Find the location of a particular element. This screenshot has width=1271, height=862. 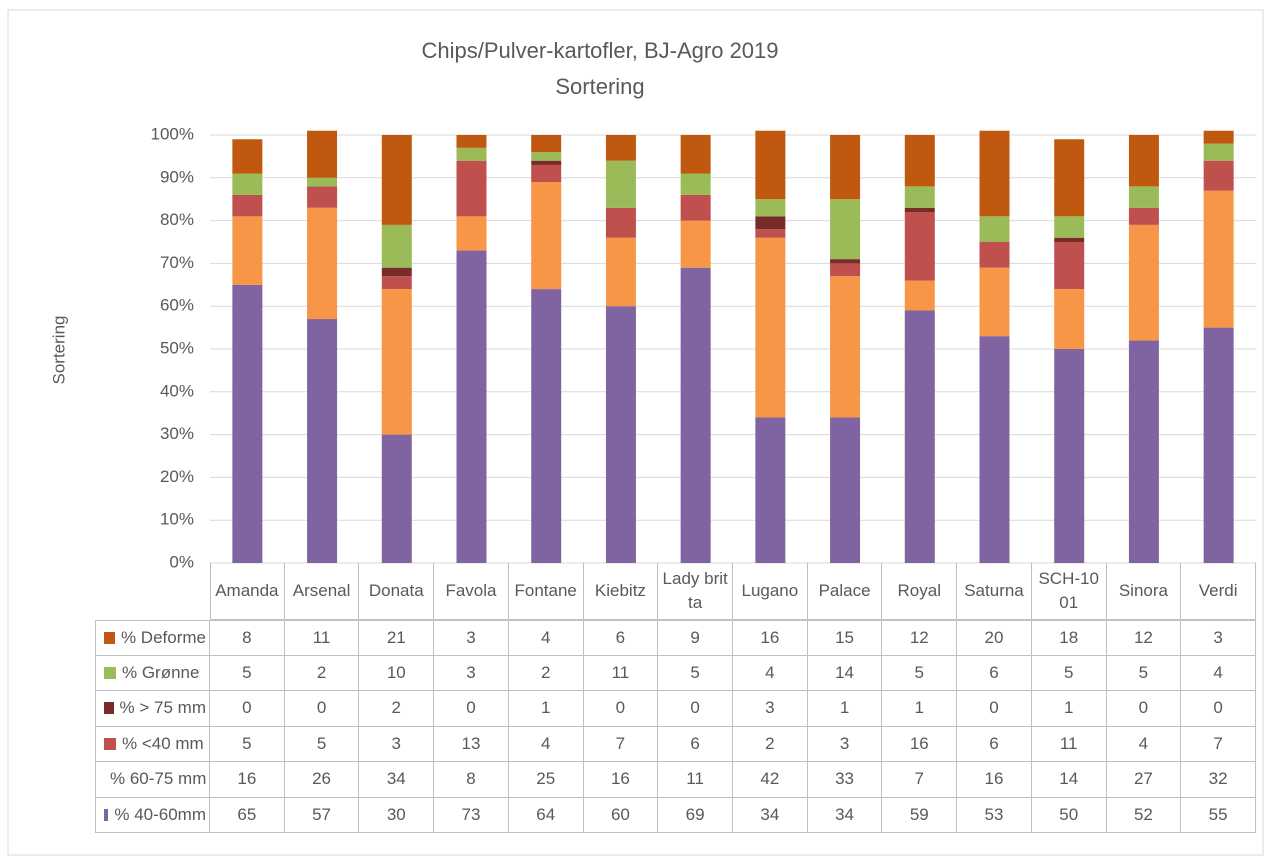

table-value: 50 is located at coordinates (1069, 815).